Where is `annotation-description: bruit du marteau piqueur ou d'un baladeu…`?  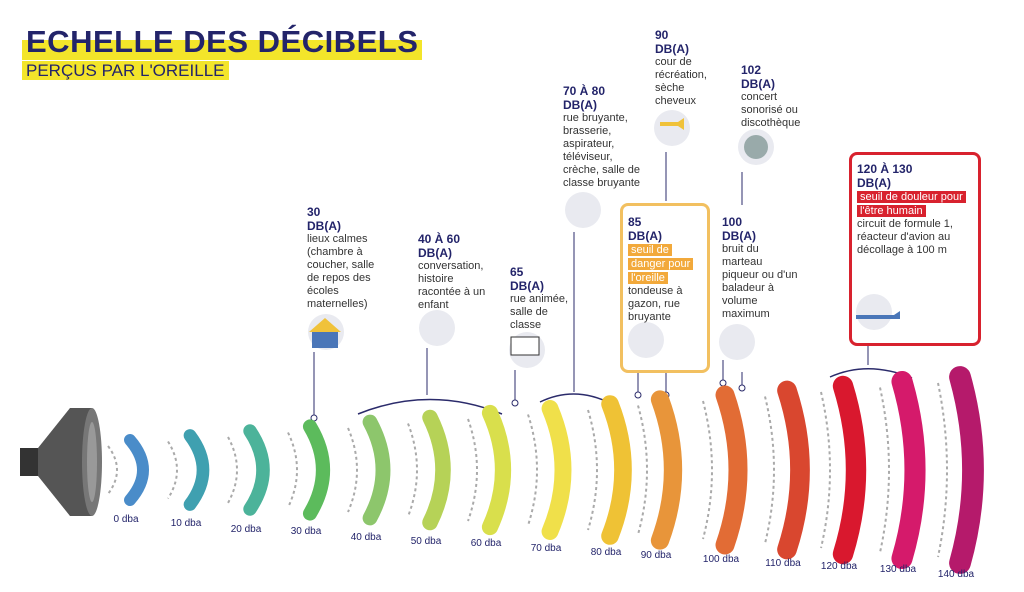 annotation-description: bruit du marteau piqueur ou d'un baladeu… is located at coordinates (760, 281).